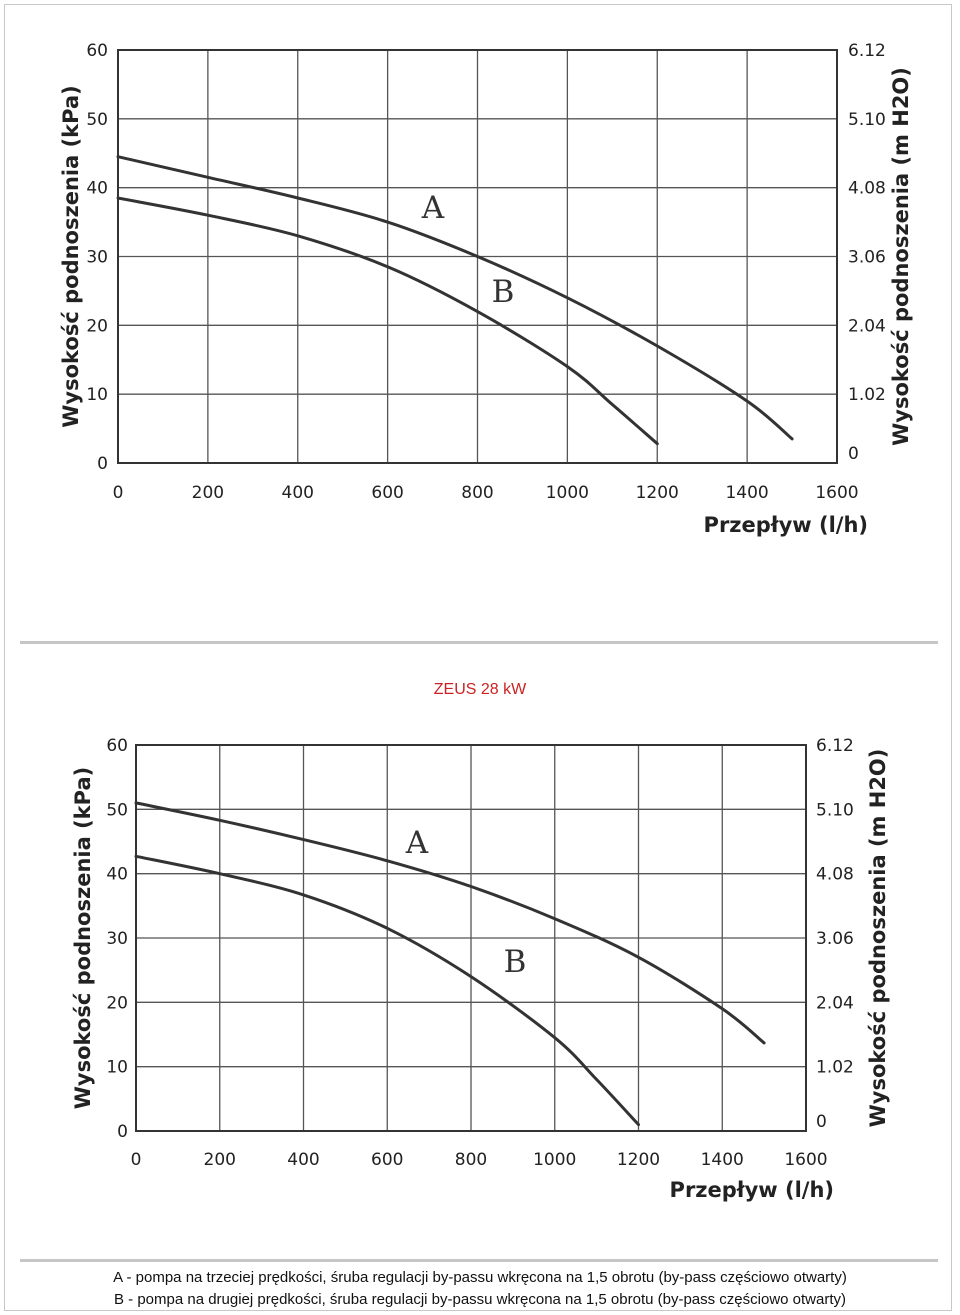 This screenshot has width=960, height=1315. I want to click on curve-a, so click(450, 923).